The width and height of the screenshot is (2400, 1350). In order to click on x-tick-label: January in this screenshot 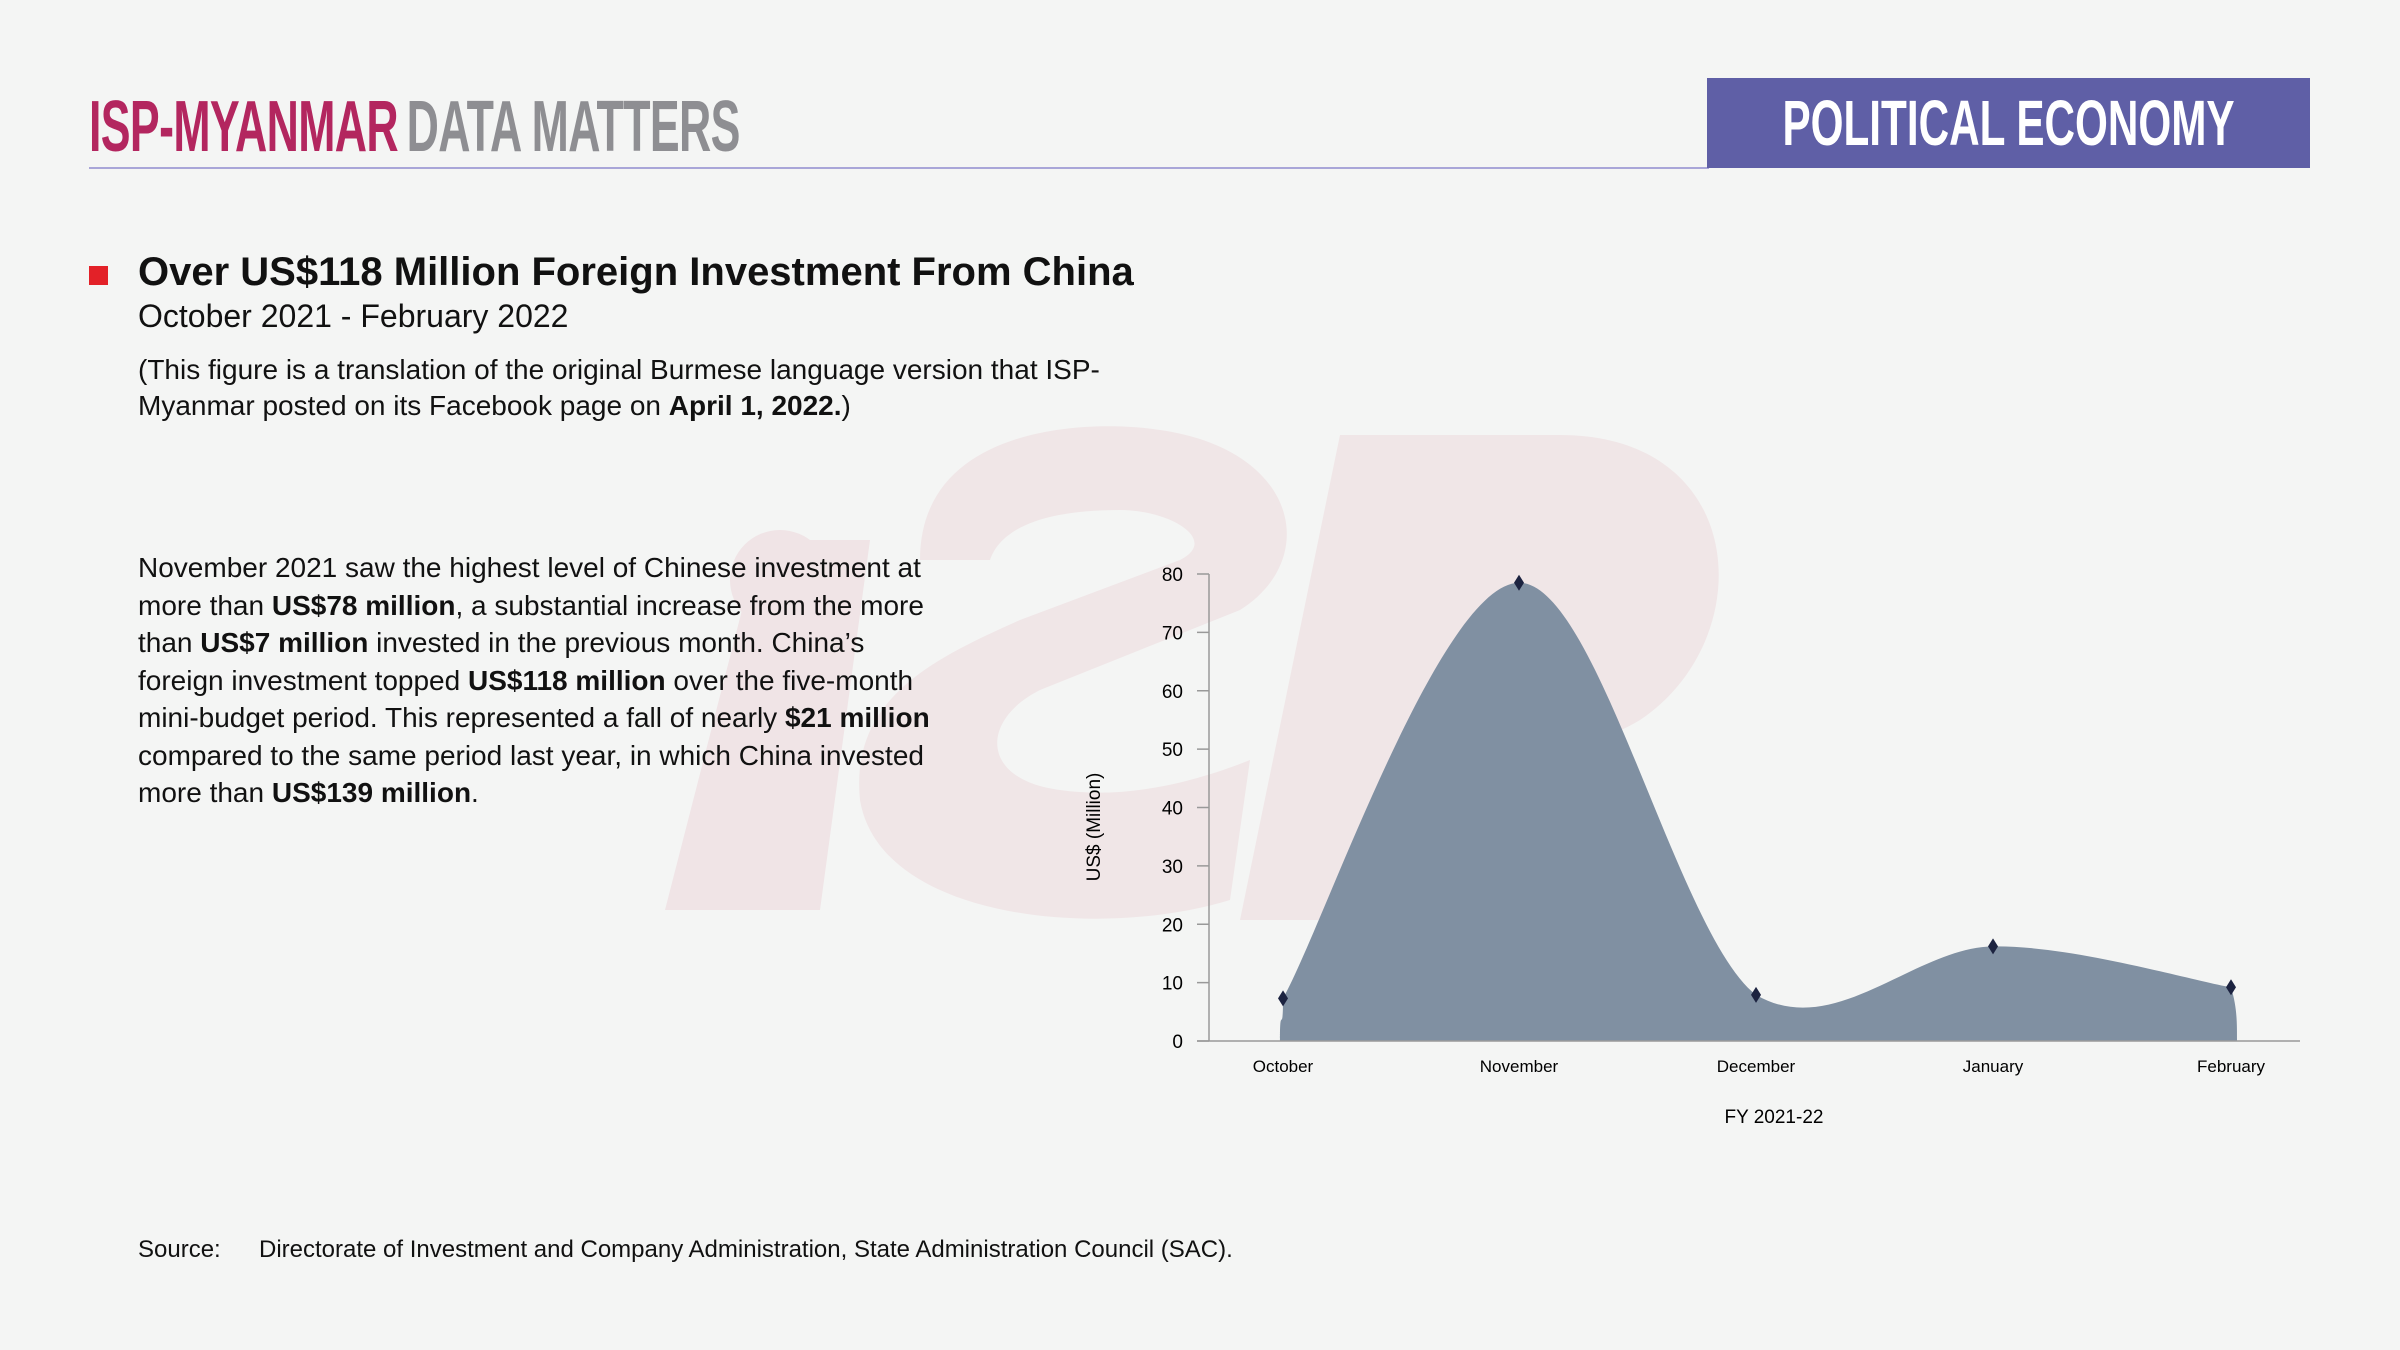, I will do `click(1993, 1066)`.